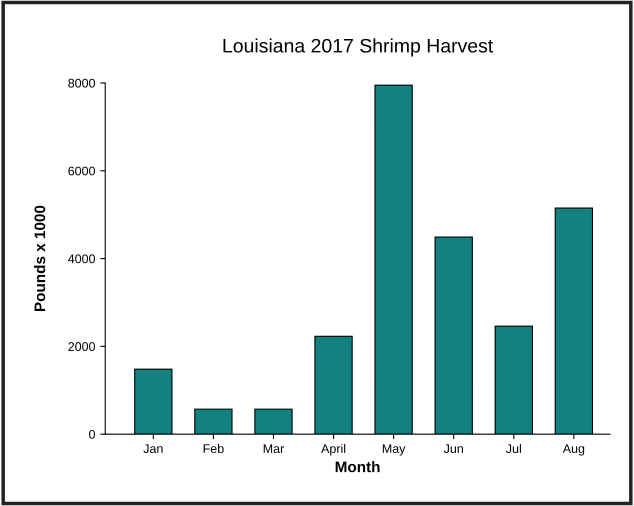  I want to click on x-tick-label: Aug, so click(573, 450).